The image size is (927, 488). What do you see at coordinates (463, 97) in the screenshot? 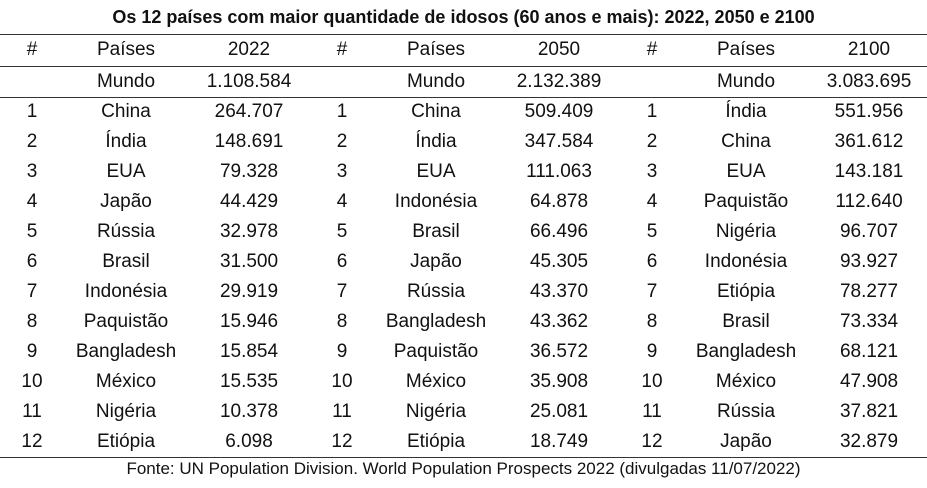
I see `world-rule` at bounding box center [463, 97].